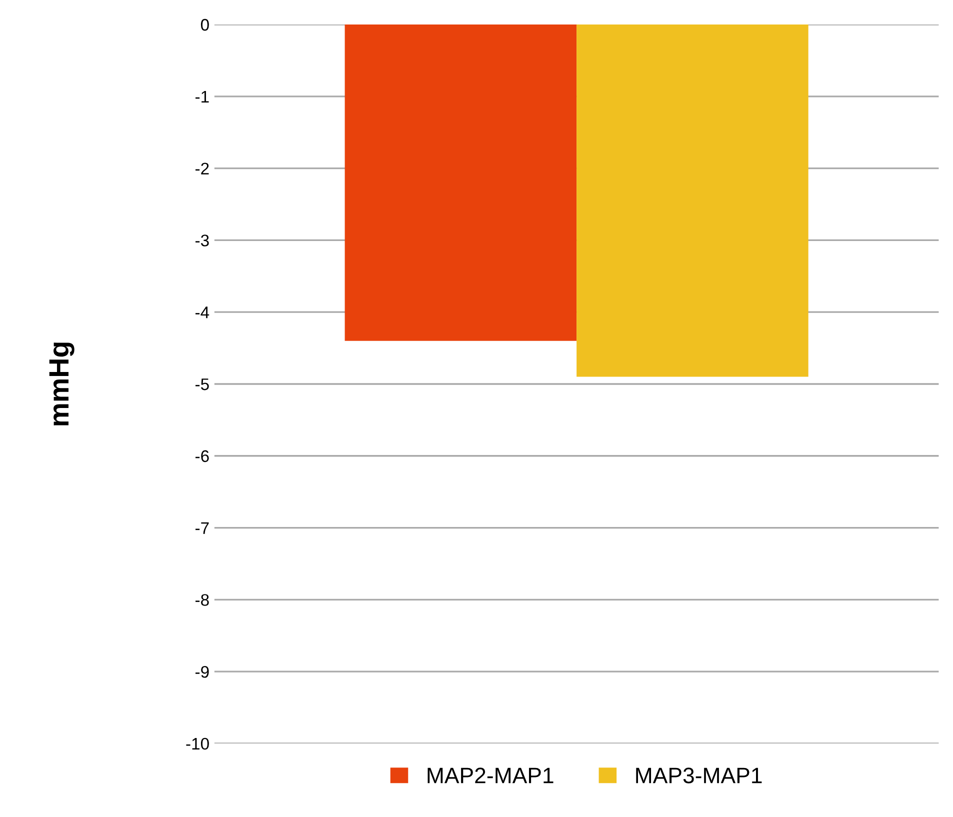 The height and width of the screenshot is (817, 953). I want to click on y-tick-label: -1, so click(202, 96).